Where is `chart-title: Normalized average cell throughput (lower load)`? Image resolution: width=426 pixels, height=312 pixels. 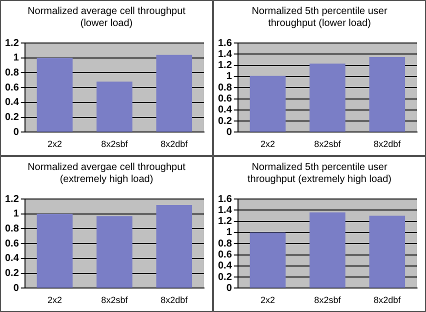 chart-title: Normalized average cell throughput (lower load) is located at coordinates (106, 18).